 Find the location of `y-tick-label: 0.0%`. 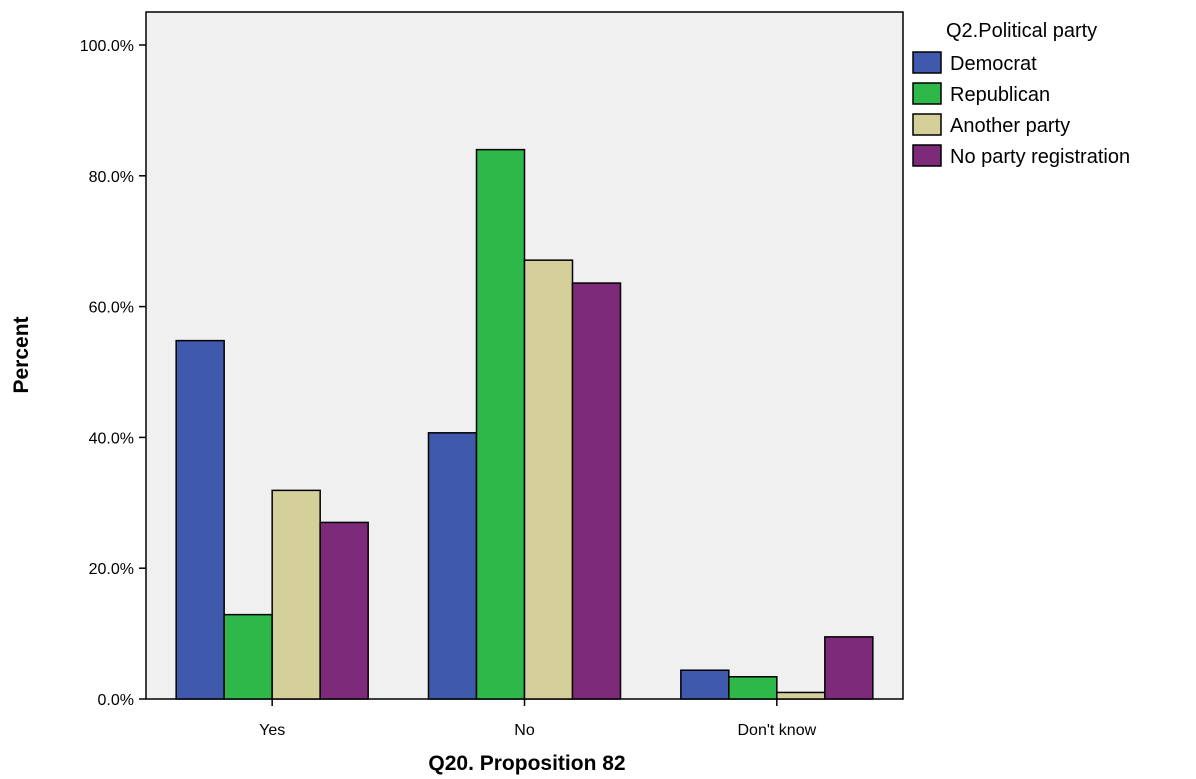

y-tick-label: 0.0% is located at coordinates (116, 700).